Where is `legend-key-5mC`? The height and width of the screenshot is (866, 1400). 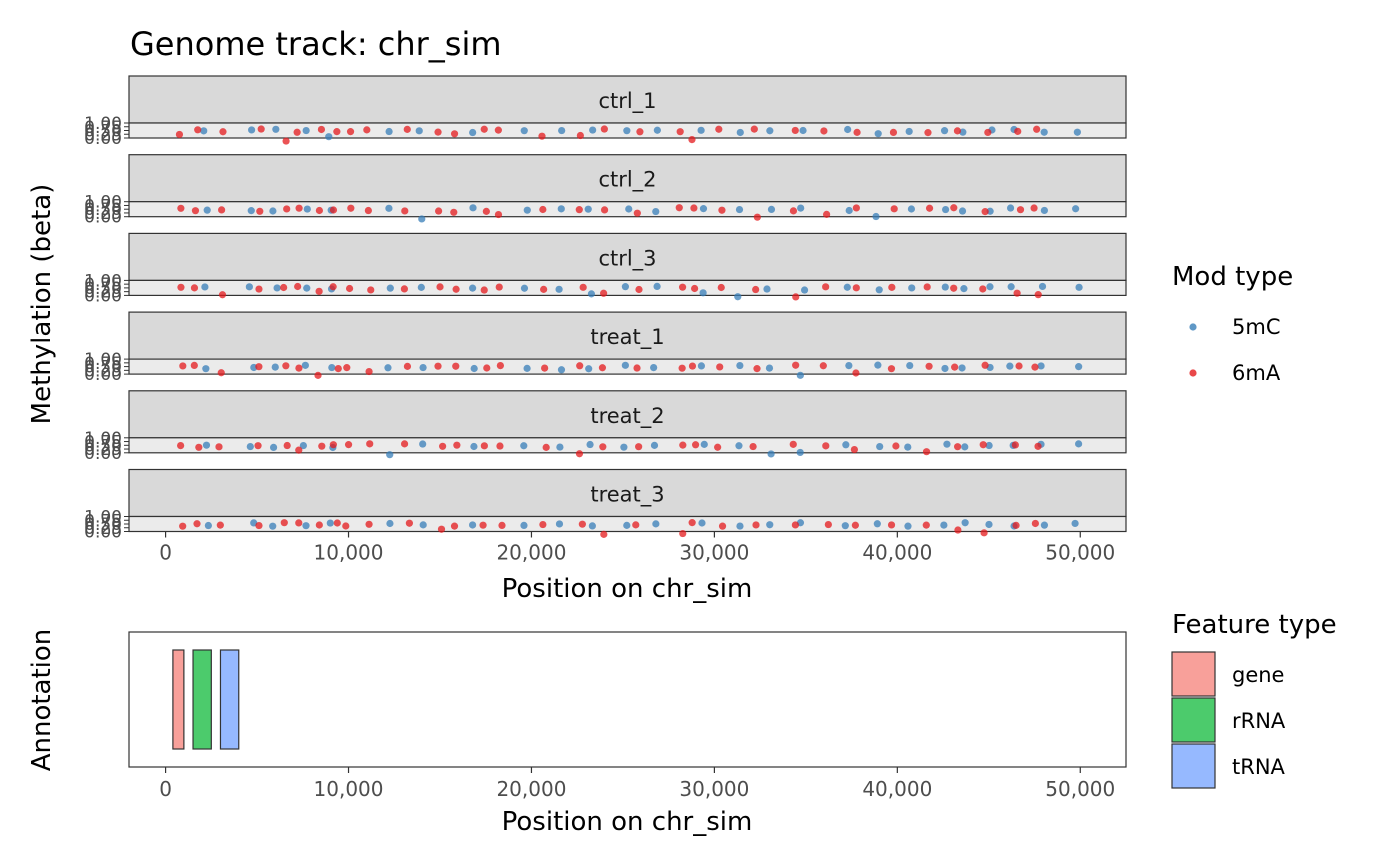 legend-key-5mC is located at coordinates (1193, 327).